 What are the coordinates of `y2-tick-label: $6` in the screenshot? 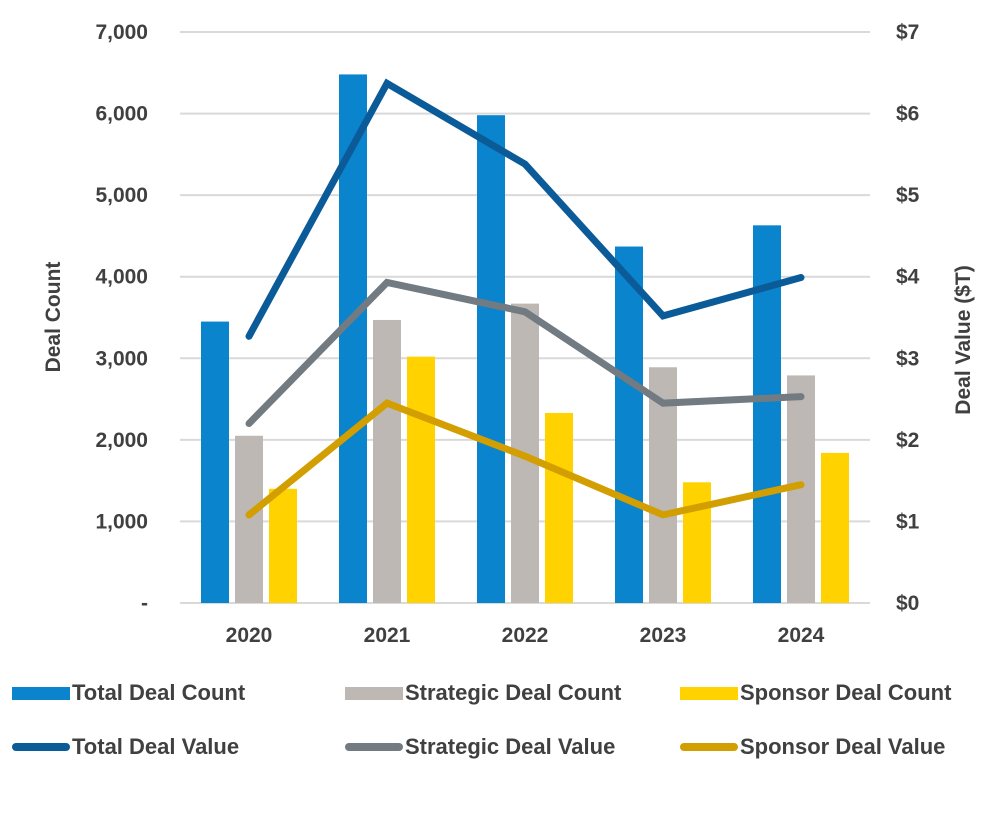 It's located at (907, 114).